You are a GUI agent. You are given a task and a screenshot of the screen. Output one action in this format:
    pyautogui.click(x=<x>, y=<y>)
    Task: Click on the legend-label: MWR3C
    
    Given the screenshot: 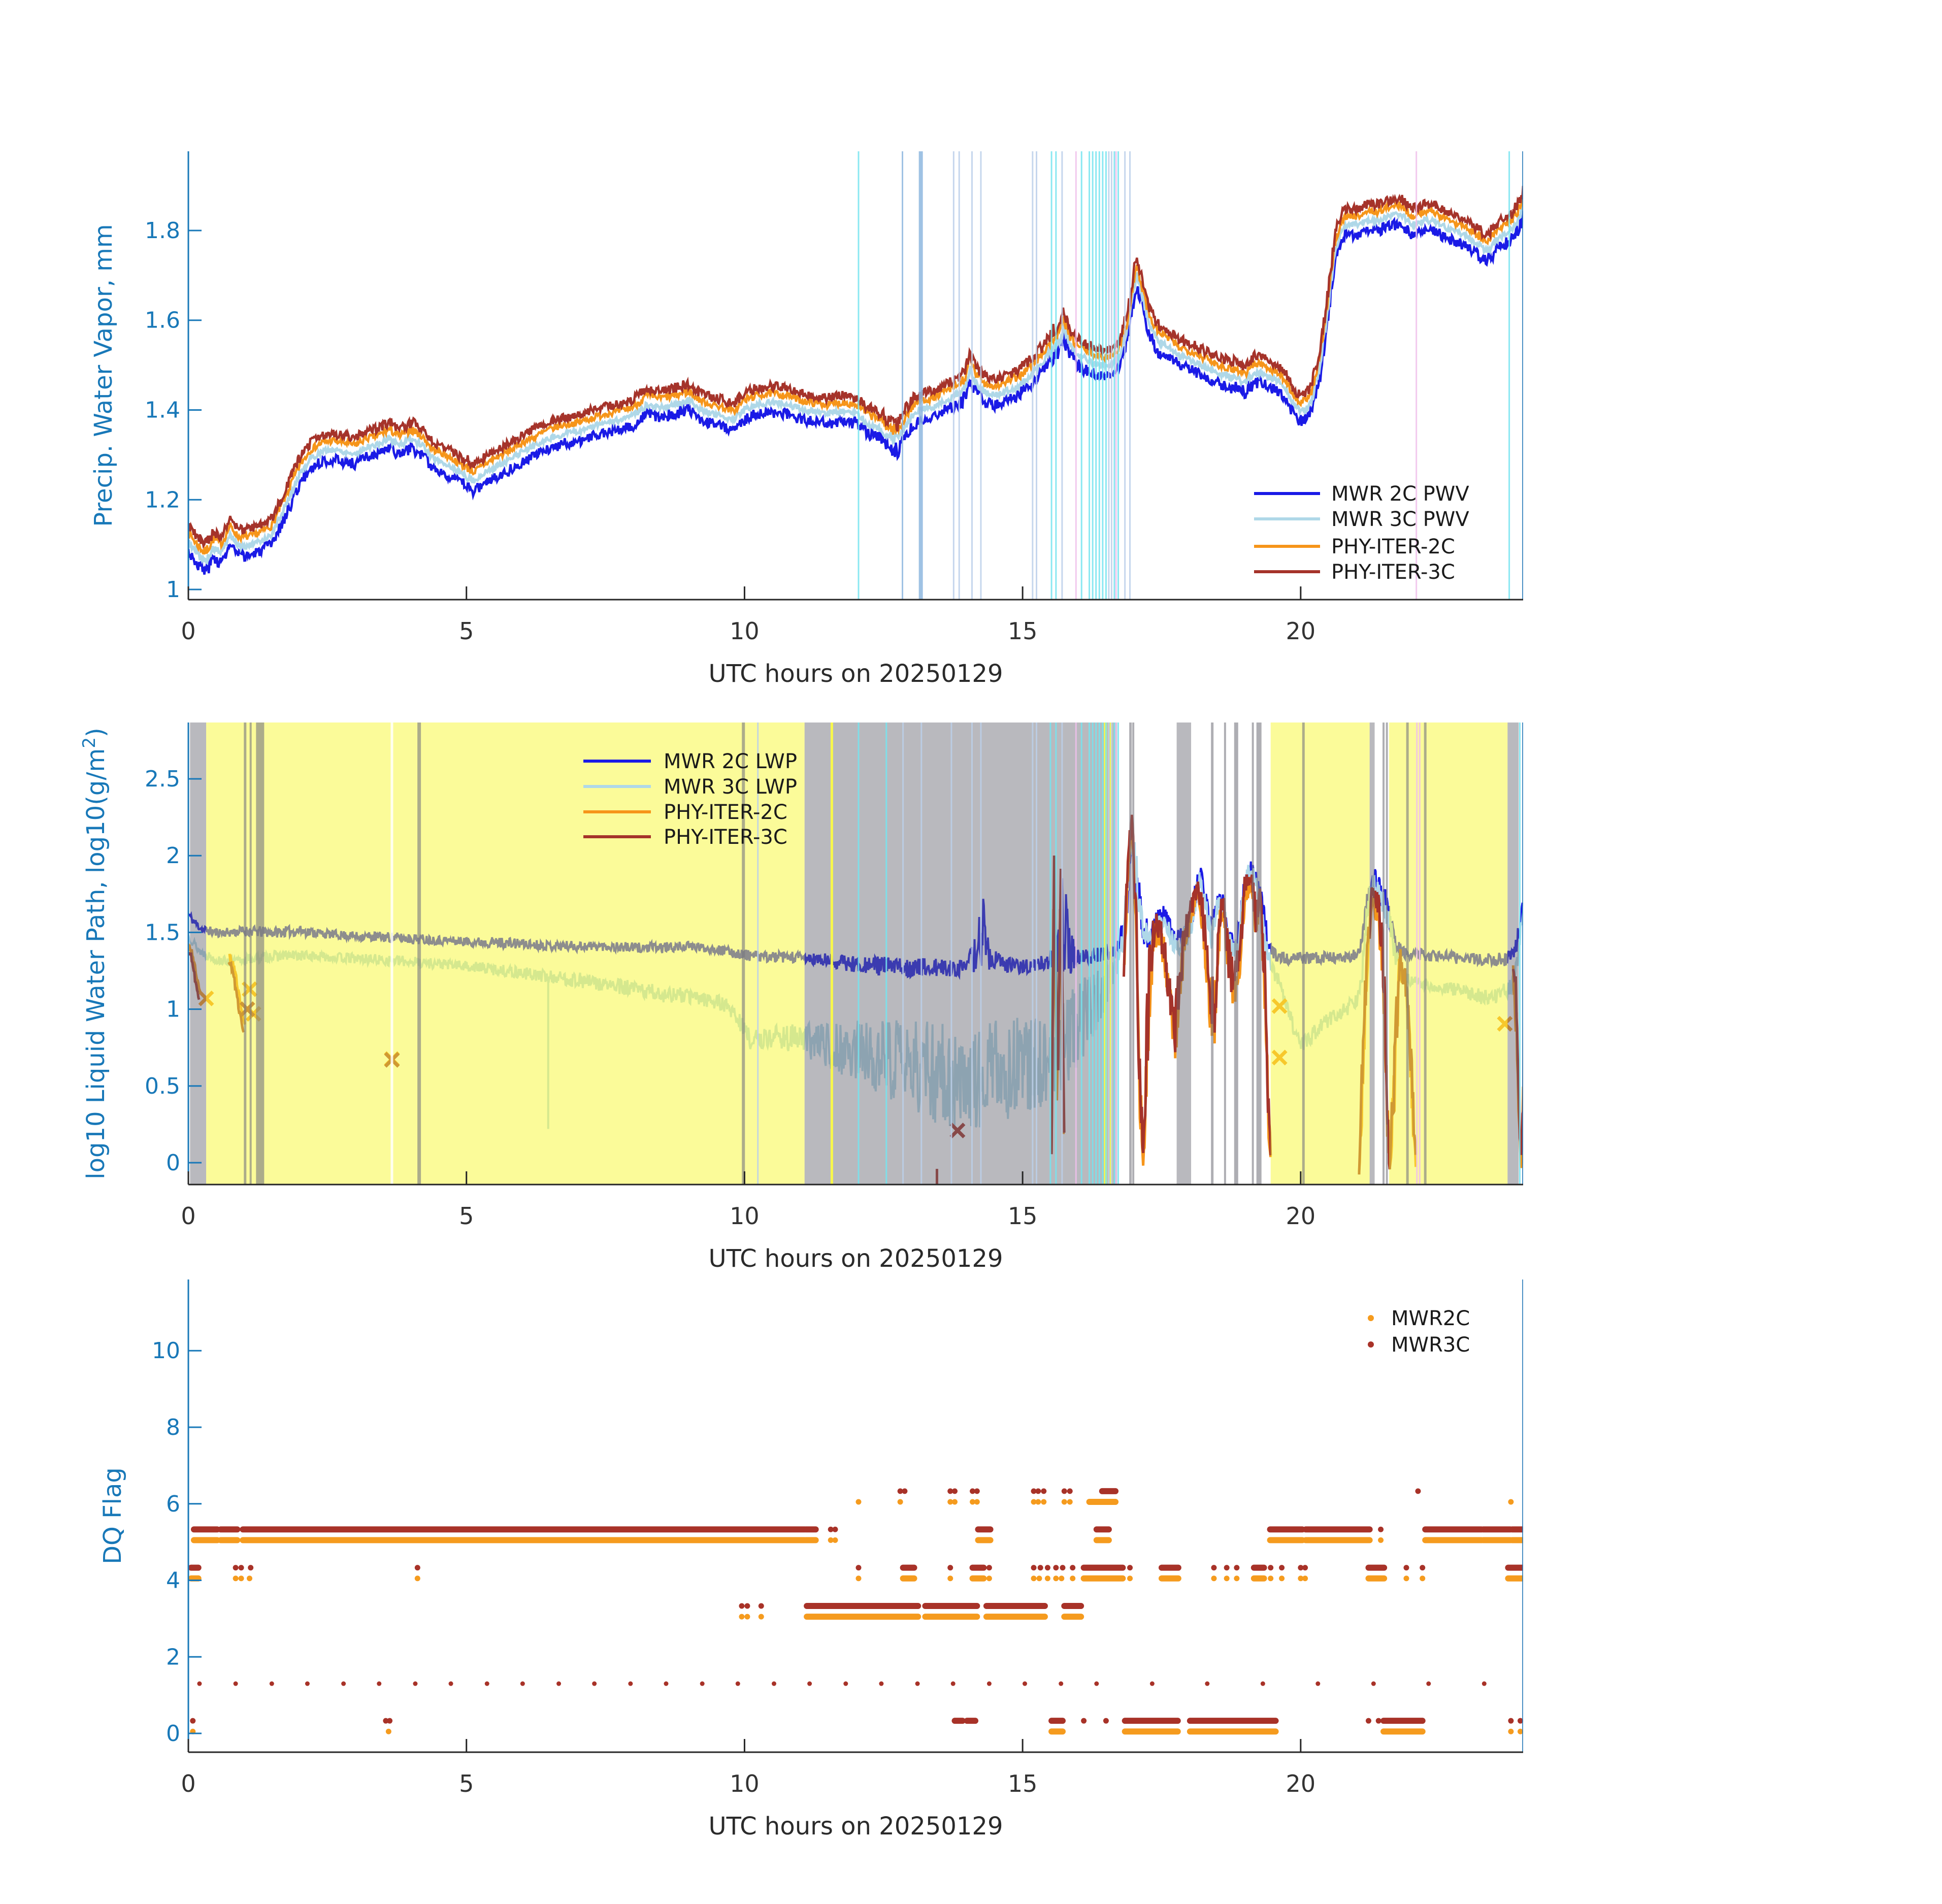 What is the action you would take?
    pyautogui.click(x=1430, y=1345)
    